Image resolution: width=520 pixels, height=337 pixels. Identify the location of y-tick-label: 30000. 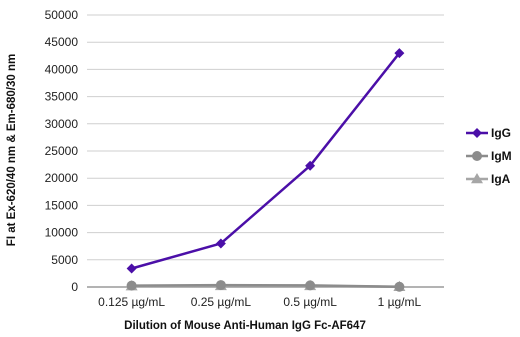
(62, 124).